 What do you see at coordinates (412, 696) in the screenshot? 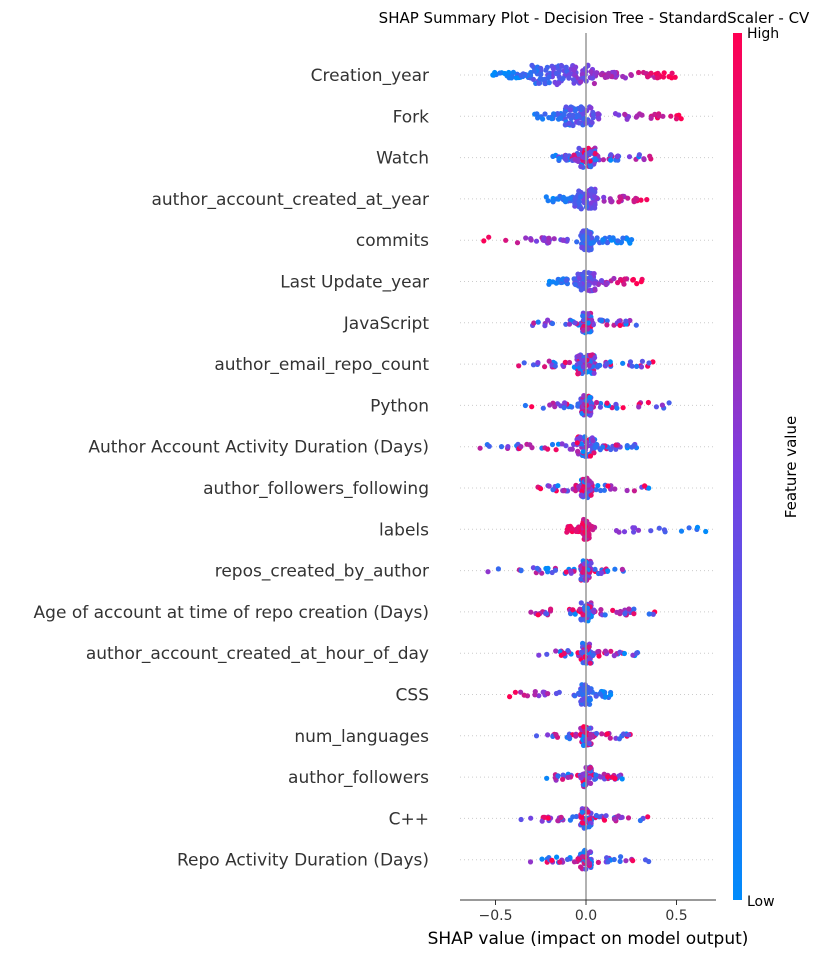
I see `feature-label: CSS` at bounding box center [412, 696].